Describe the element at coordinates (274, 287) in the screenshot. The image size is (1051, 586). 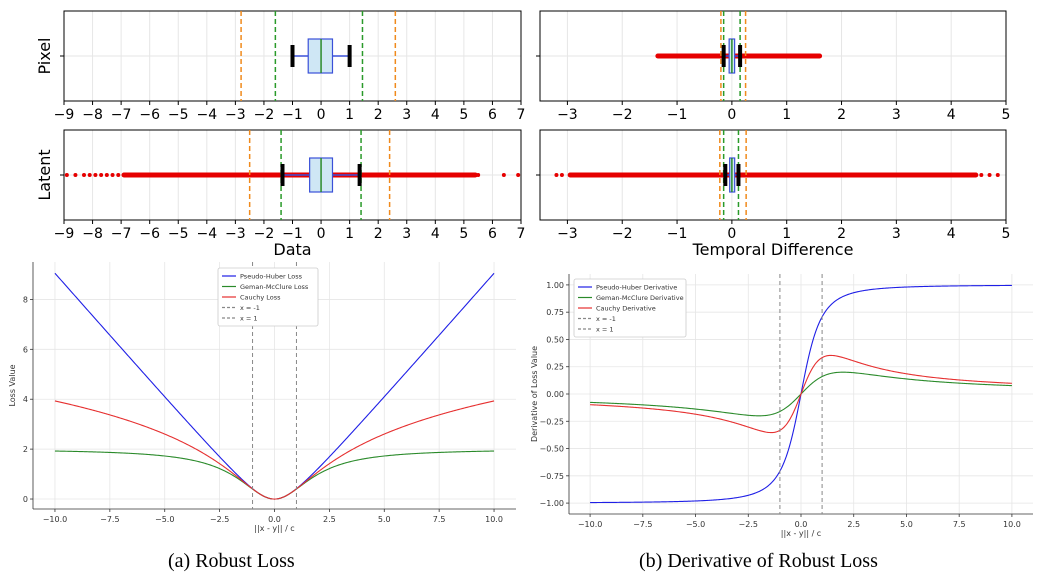
I see `legend-label: Geman-McClure Loss` at that location.